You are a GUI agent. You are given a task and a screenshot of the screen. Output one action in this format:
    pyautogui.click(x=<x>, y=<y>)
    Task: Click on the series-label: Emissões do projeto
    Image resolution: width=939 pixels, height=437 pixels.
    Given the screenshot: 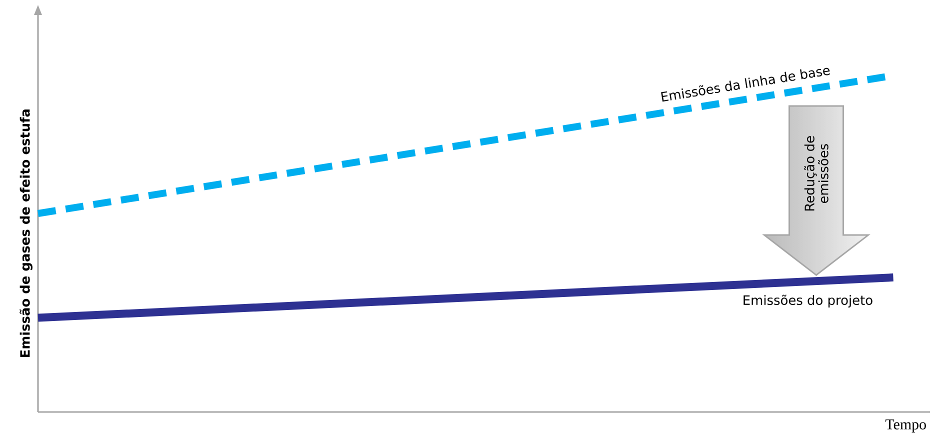 What is the action you would take?
    pyautogui.click(x=808, y=301)
    